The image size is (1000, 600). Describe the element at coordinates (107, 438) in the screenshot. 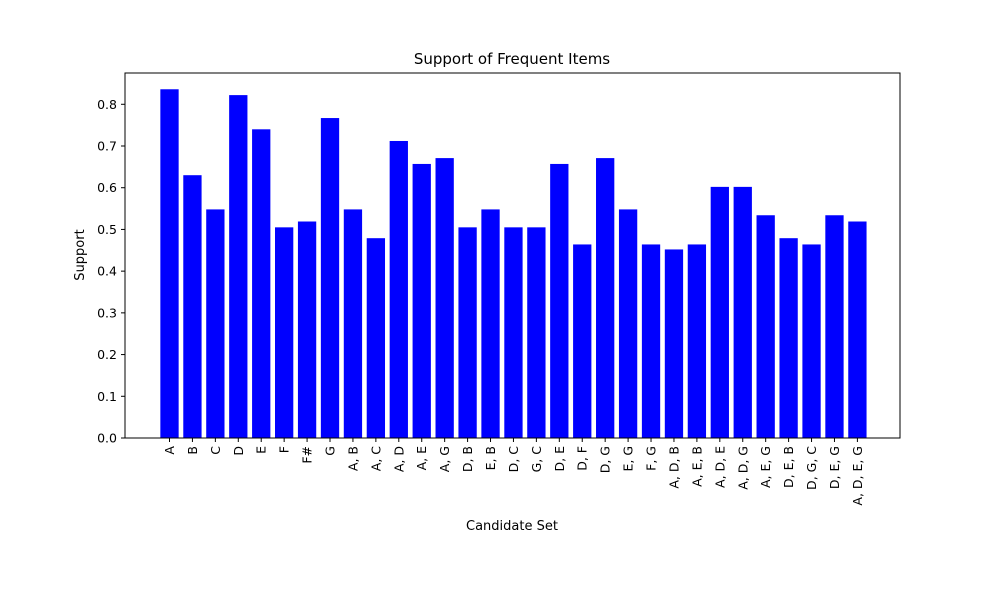

I see `y-tick-label: 0.0` at that location.